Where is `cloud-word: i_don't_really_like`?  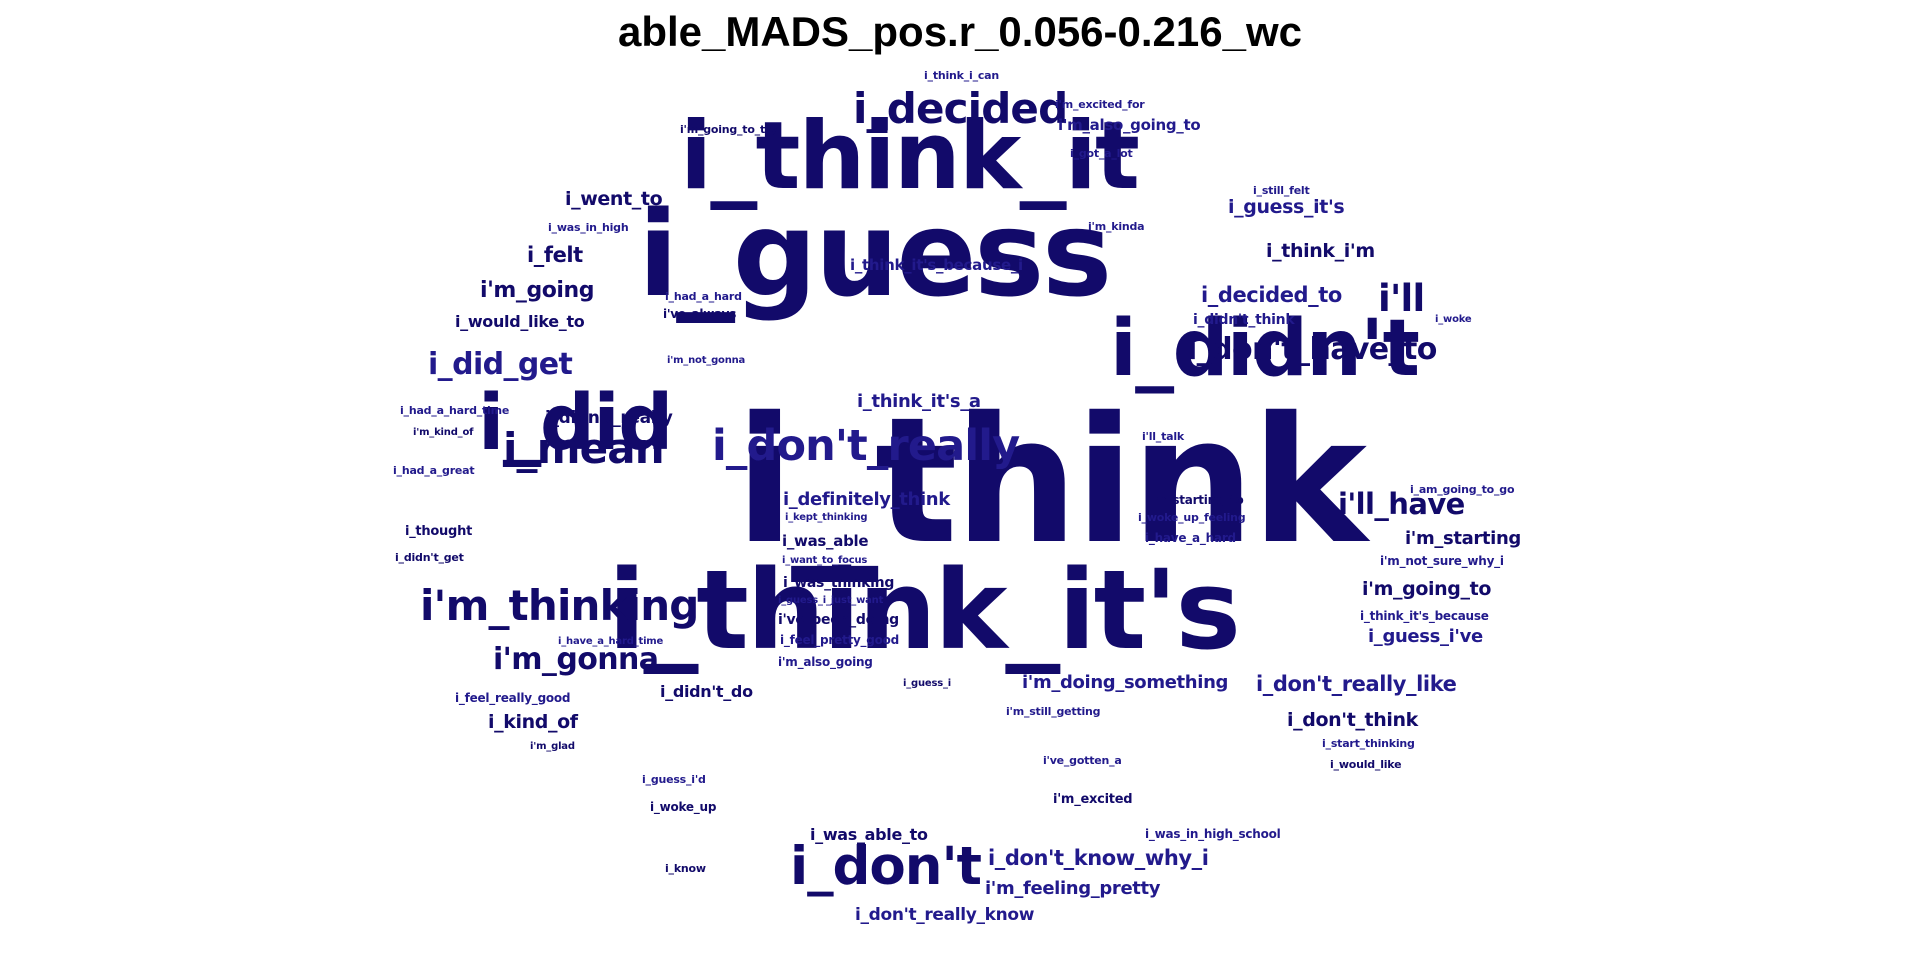 cloud-word: i_don't_really_like is located at coordinates (1356, 684).